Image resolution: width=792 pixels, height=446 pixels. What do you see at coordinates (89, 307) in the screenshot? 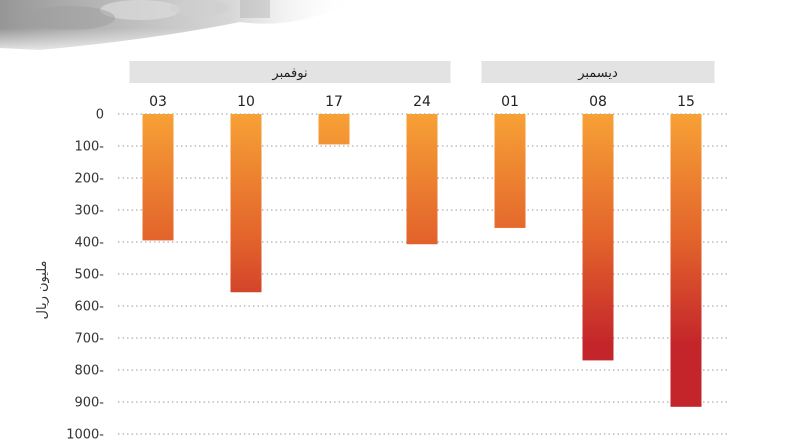
I see `y-tick-label: 600-` at bounding box center [89, 307].